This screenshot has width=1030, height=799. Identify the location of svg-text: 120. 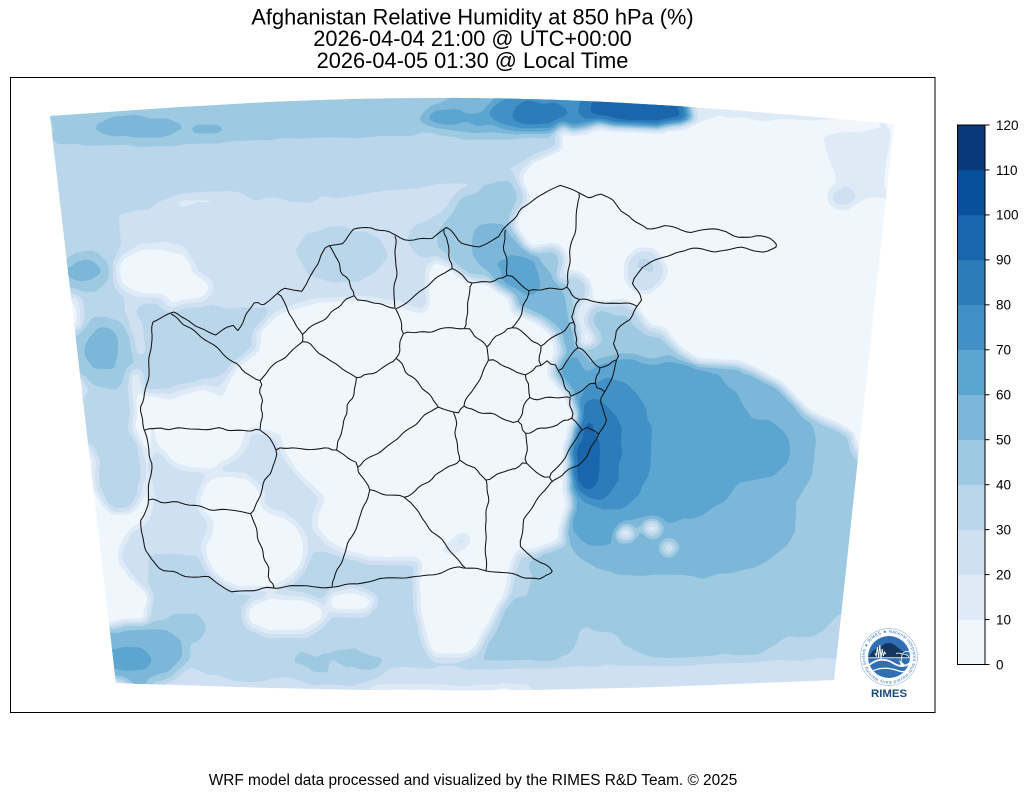
(1007, 125).